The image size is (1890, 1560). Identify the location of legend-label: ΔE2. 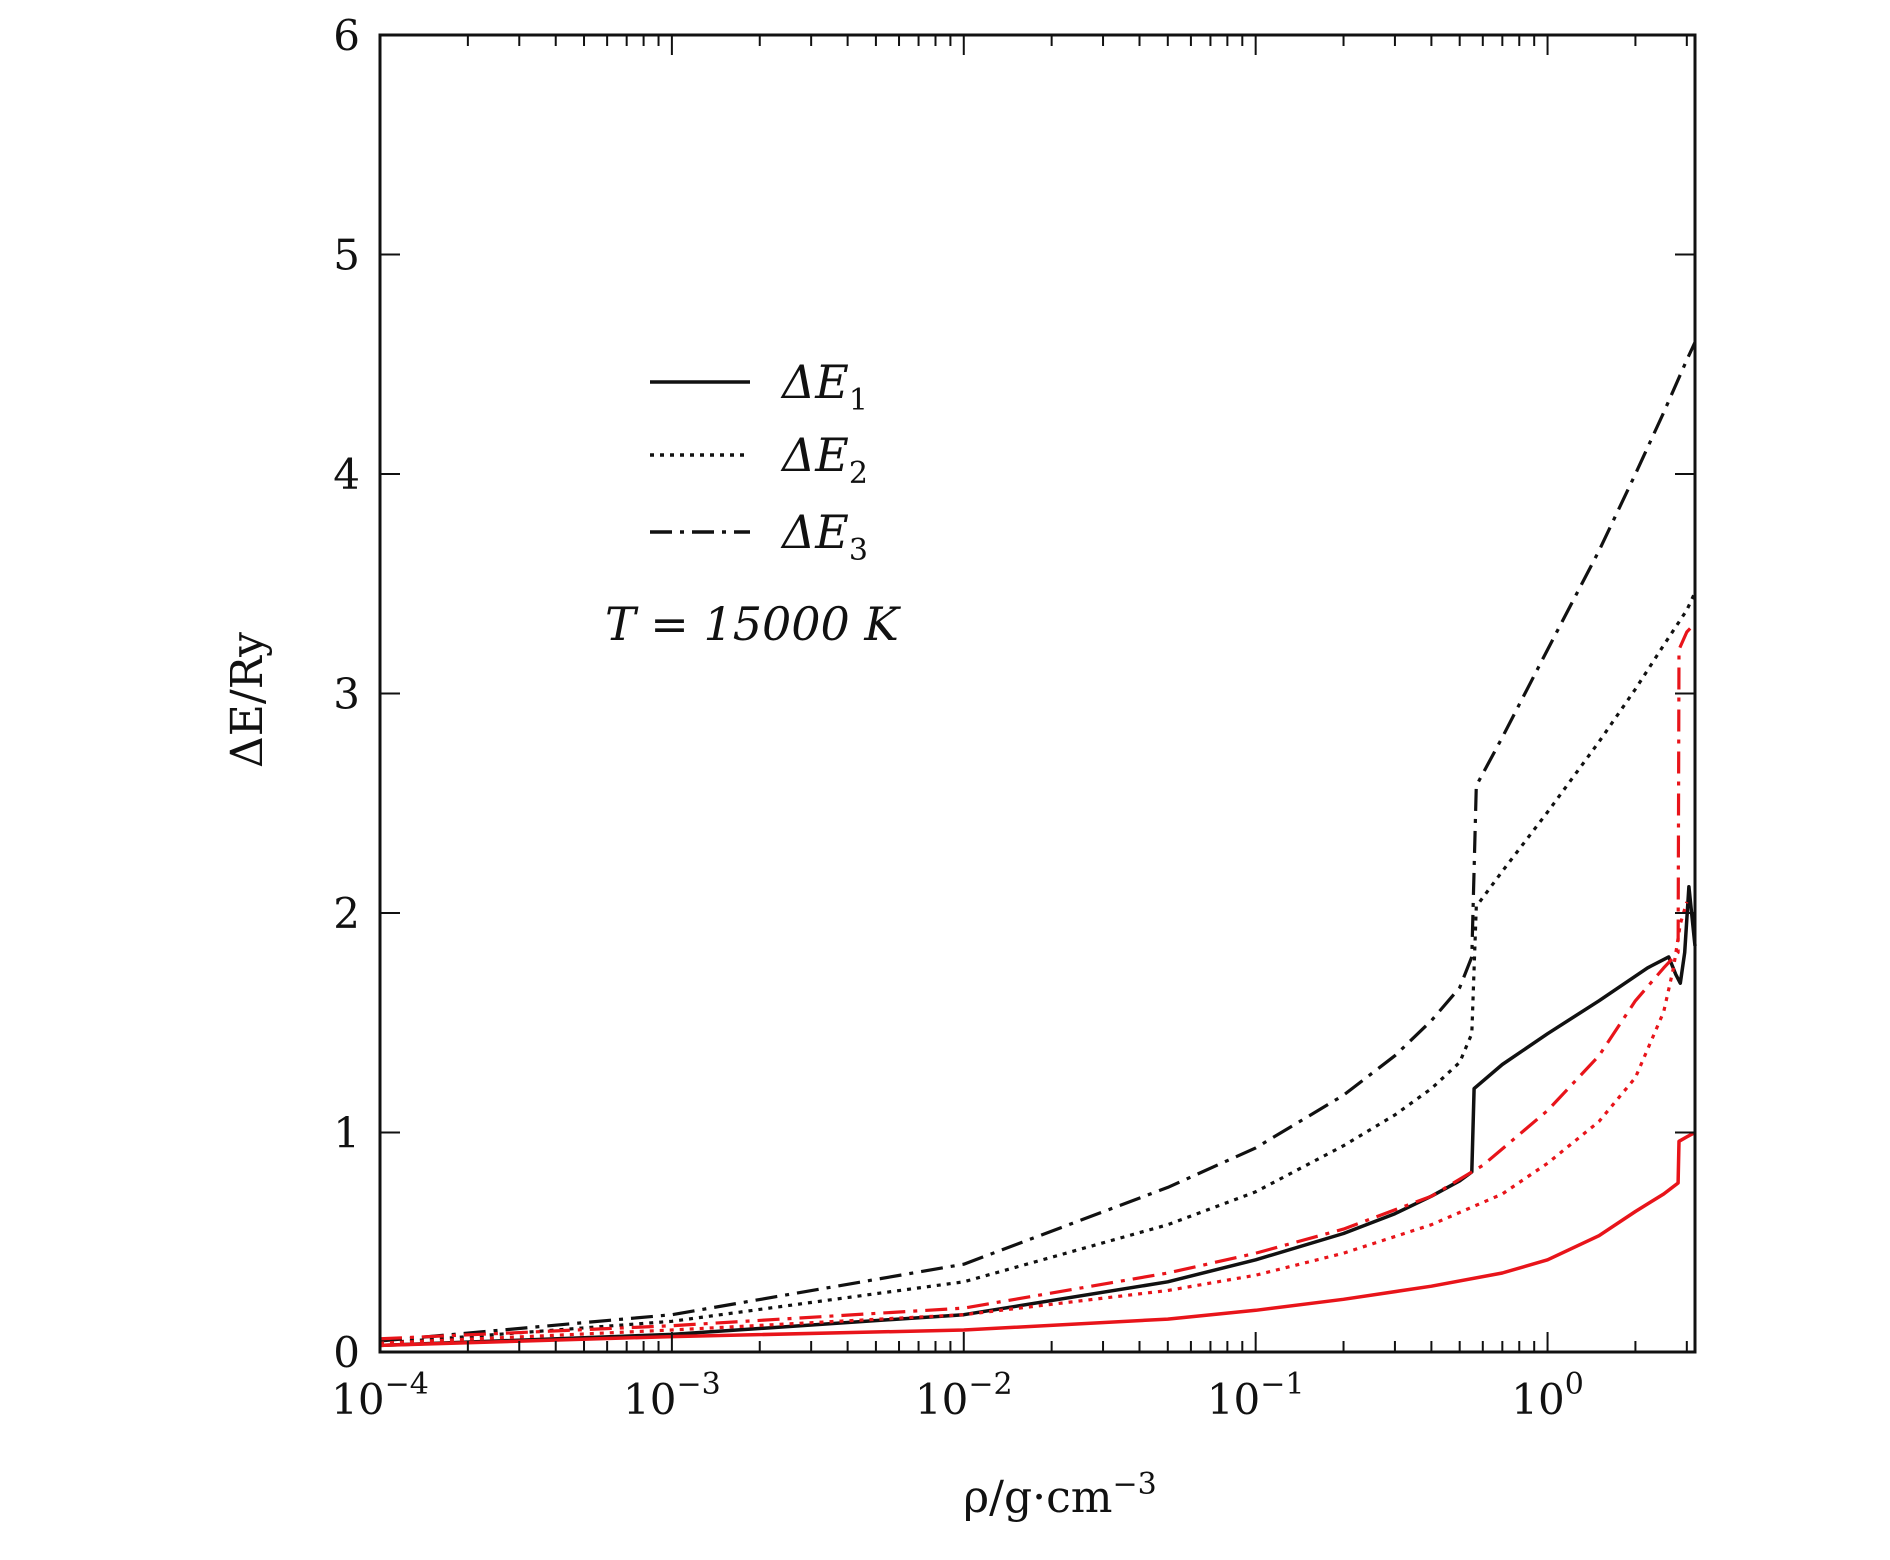
(824, 459).